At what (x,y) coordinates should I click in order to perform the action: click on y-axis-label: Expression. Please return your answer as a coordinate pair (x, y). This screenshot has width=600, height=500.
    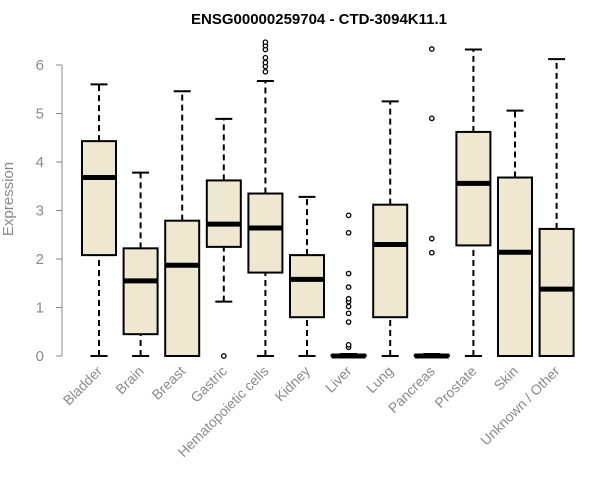
    Looking at the image, I should click on (8, 199).